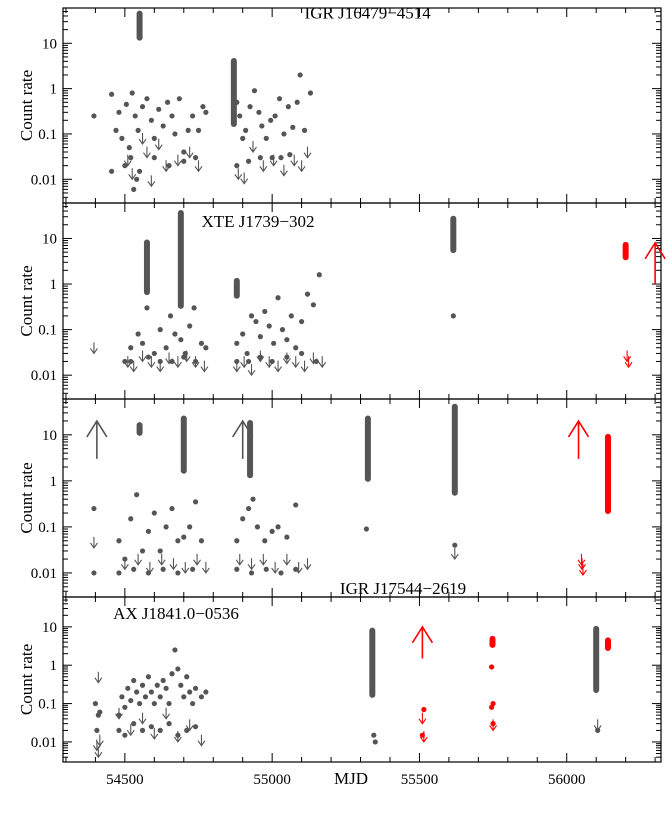 The width and height of the screenshot is (670, 813). Describe the element at coordinates (97, 439) in the screenshot. I see `outburst-arrow` at that location.